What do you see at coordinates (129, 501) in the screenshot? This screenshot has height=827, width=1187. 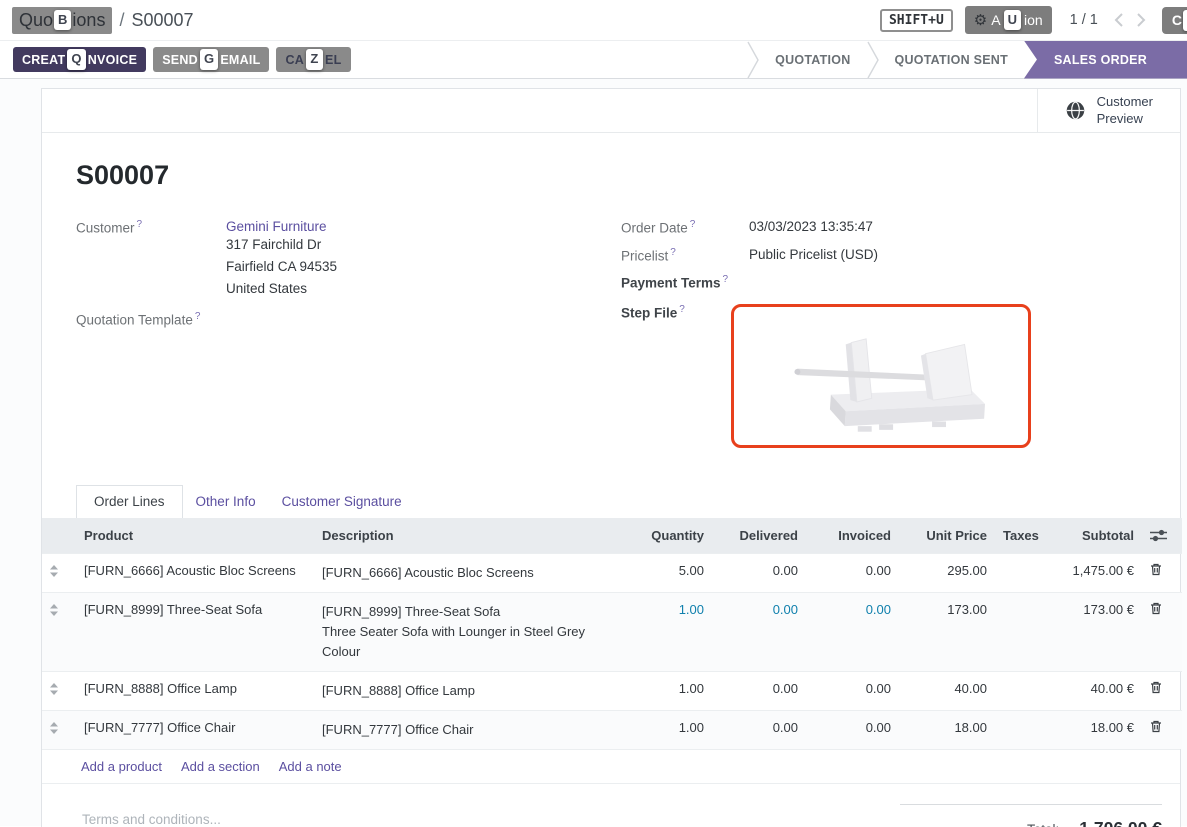 I see `tab-order-lines: Order Lines` at bounding box center [129, 501].